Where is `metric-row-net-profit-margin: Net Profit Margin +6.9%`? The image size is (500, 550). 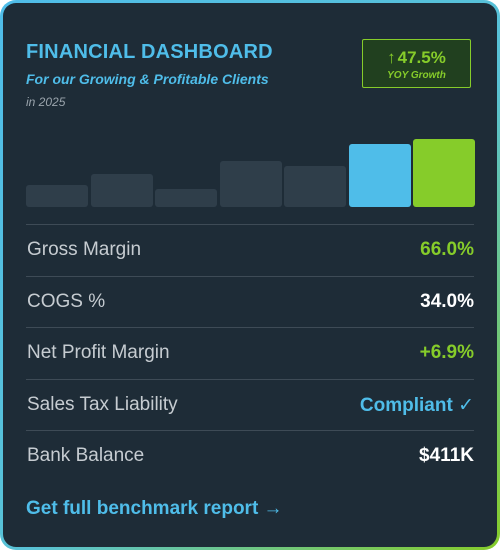 metric-row-net-profit-margin: Net Profit Margin +6.9% is located at coordinates (250, 353).